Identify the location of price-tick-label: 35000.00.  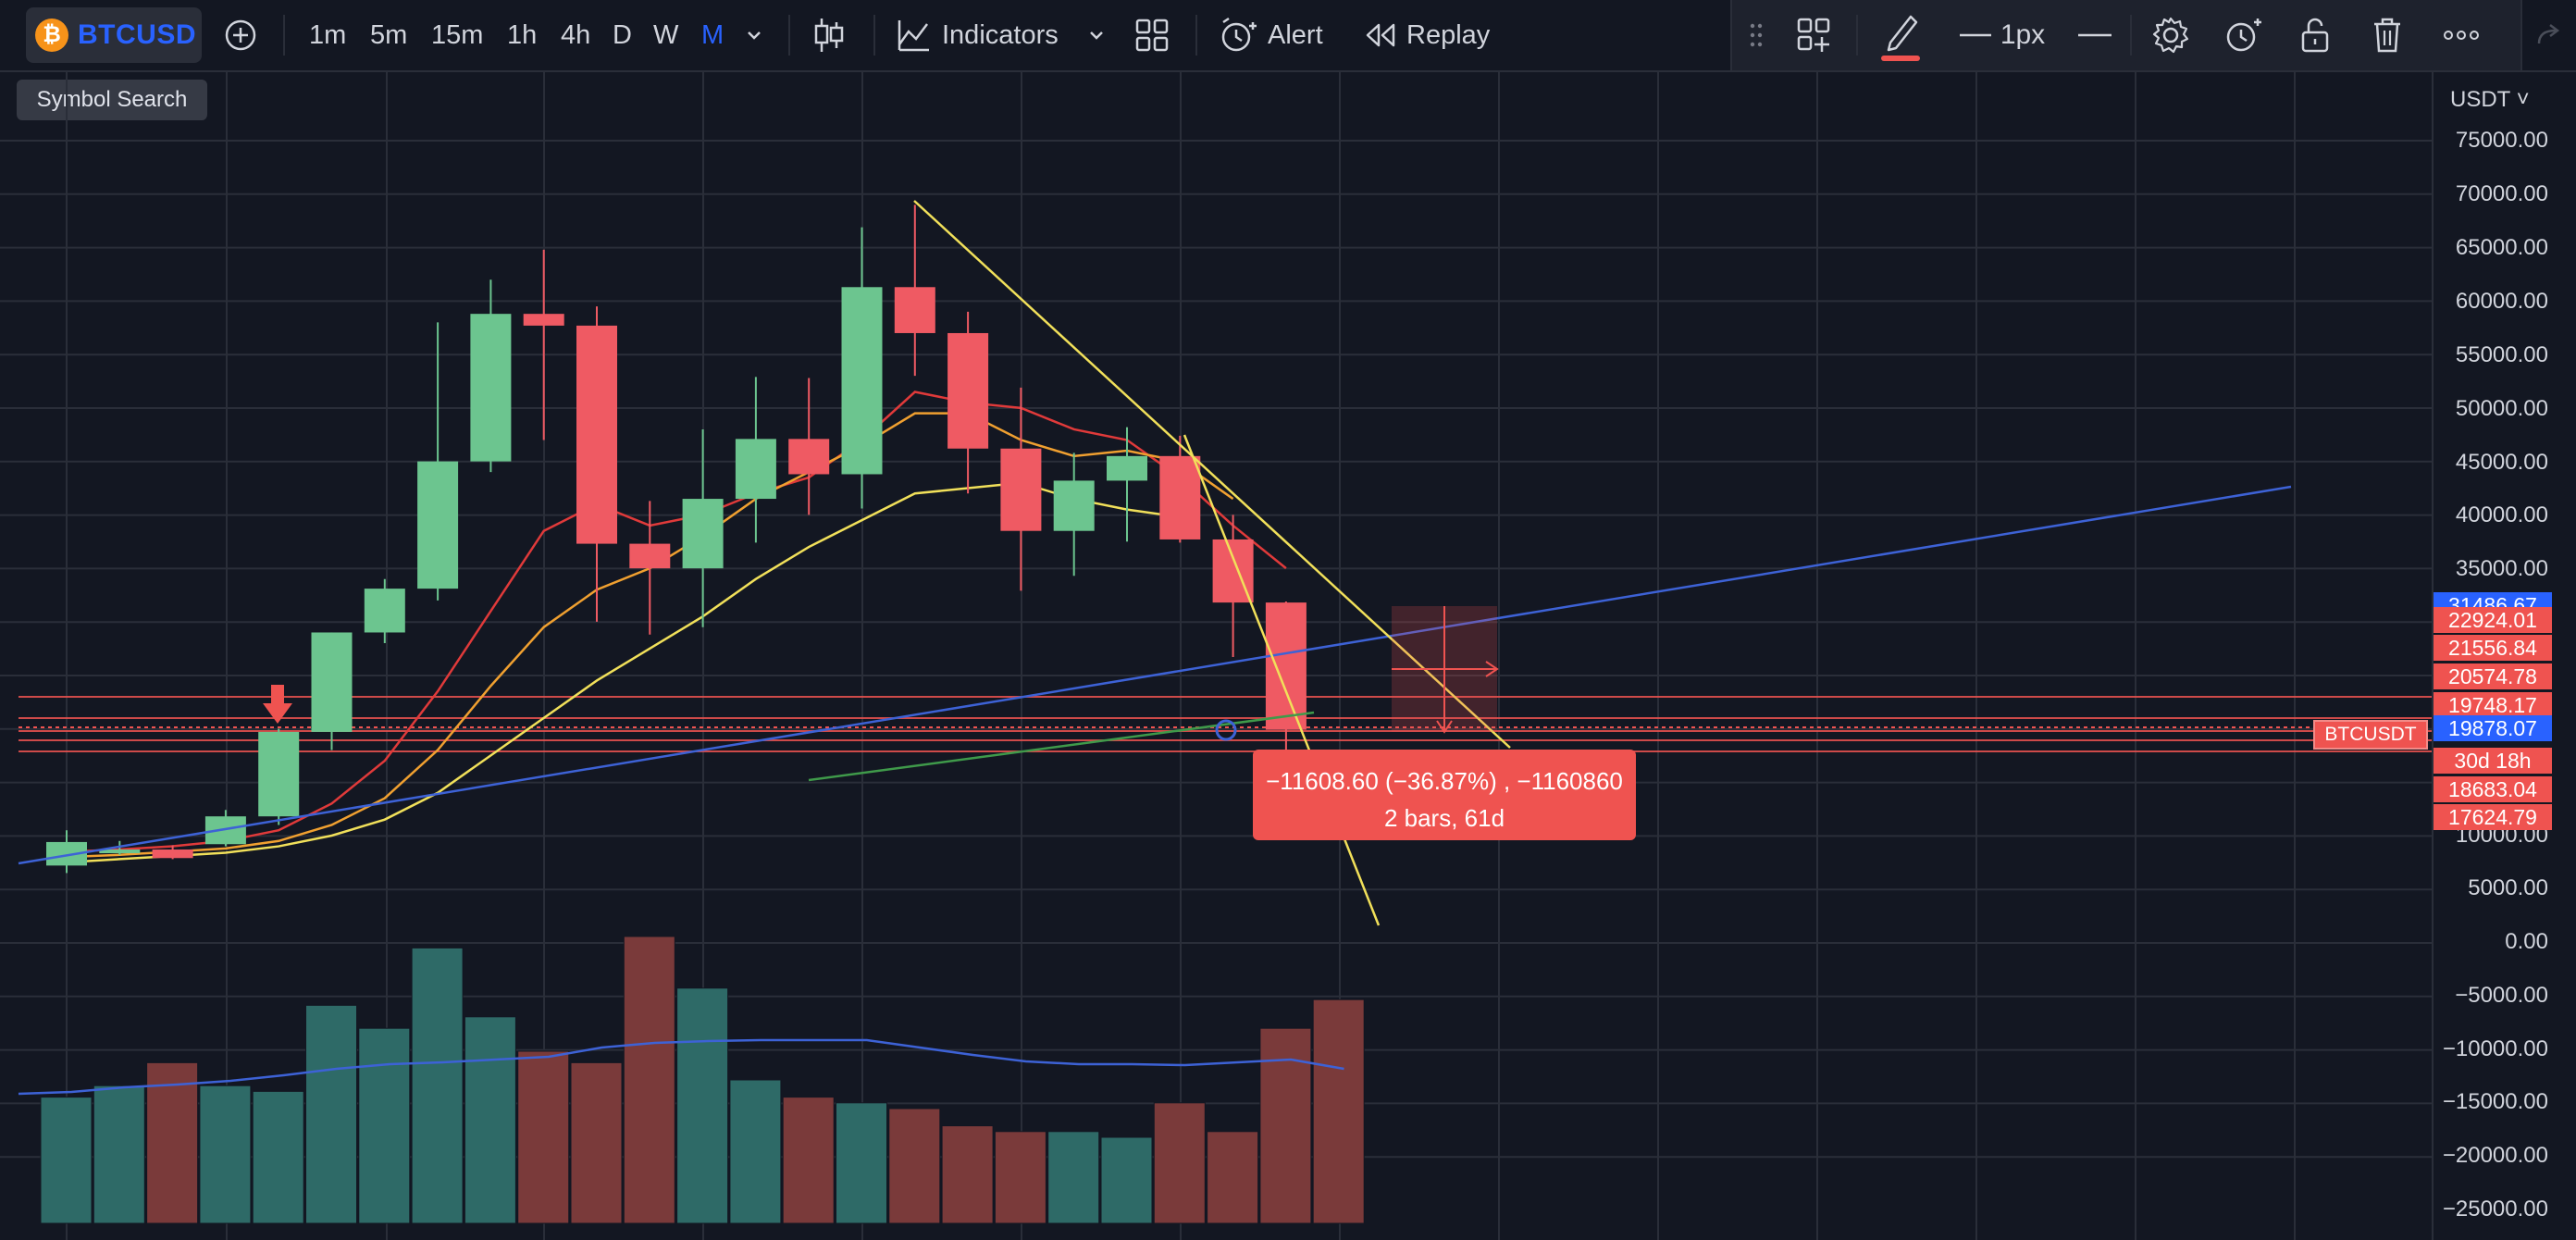
(2501, 568).